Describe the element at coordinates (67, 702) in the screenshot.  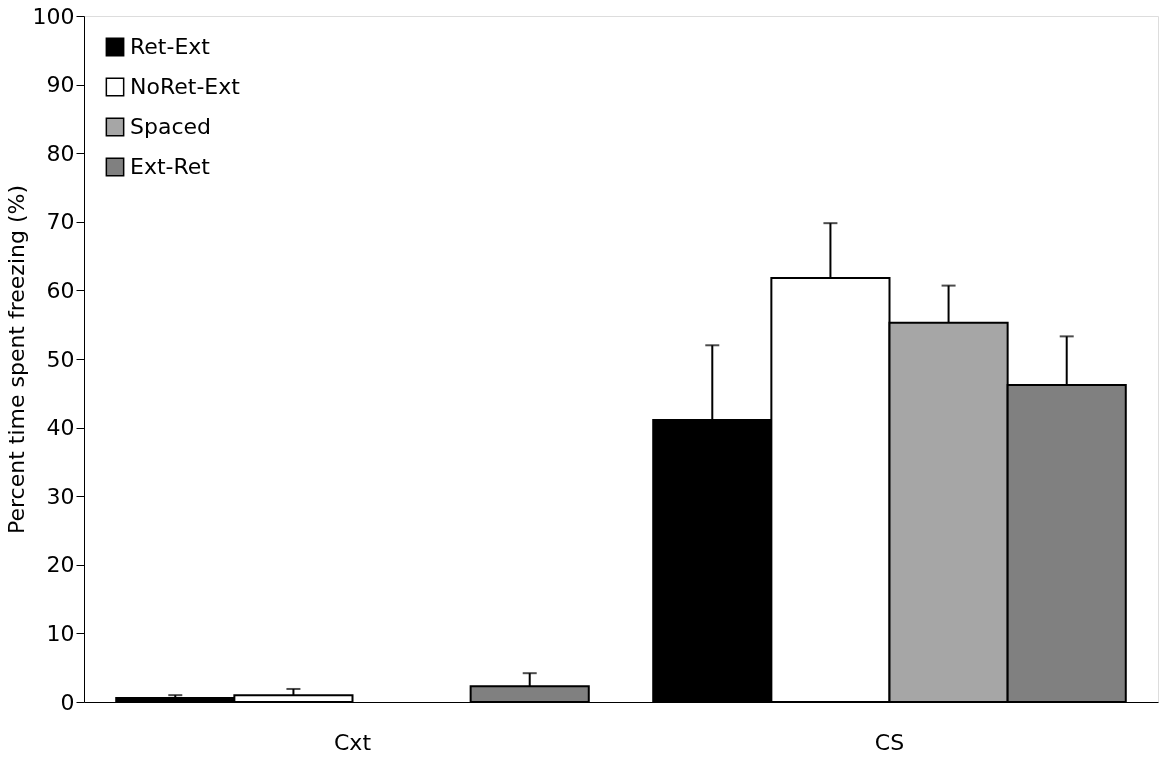
I see `y-tick-label: 0` at that location.